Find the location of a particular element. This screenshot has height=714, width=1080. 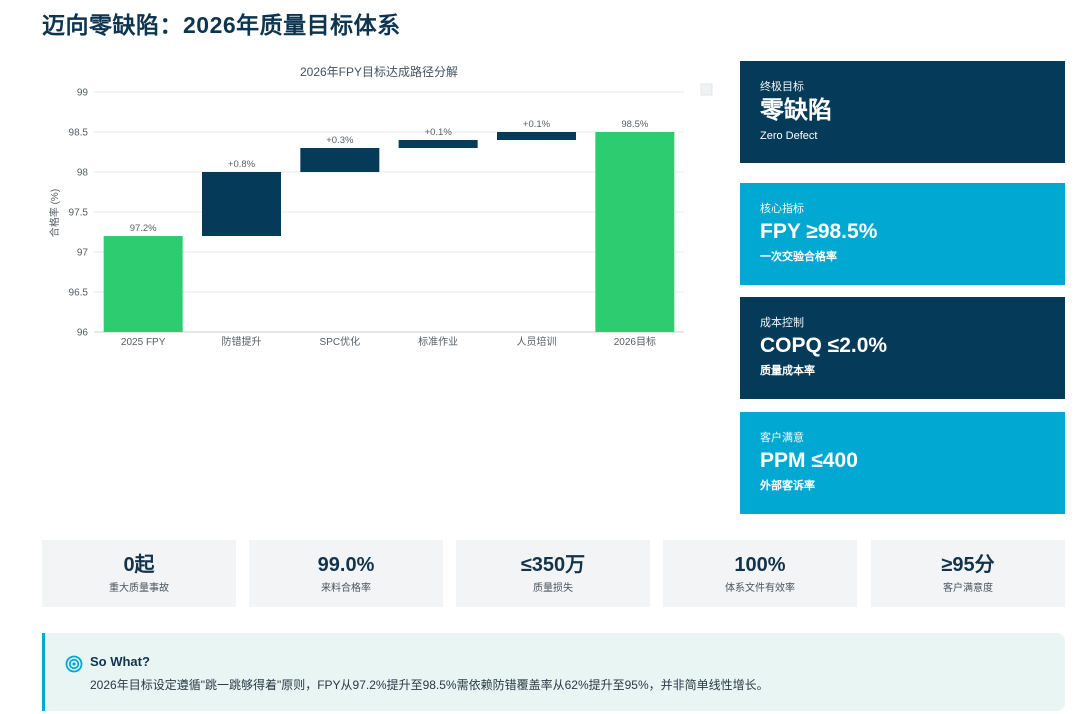

kpi-customer-satisfaction: ≥95分 客户满意度 is located at coordinates (968, 573).